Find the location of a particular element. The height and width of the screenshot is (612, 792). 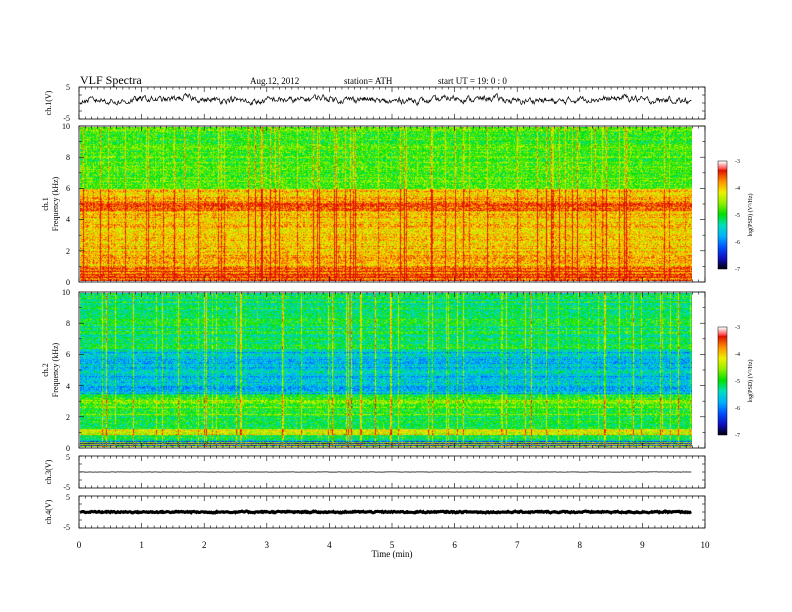

ch1-colorbar-frame is located at coordinates (722, 215).